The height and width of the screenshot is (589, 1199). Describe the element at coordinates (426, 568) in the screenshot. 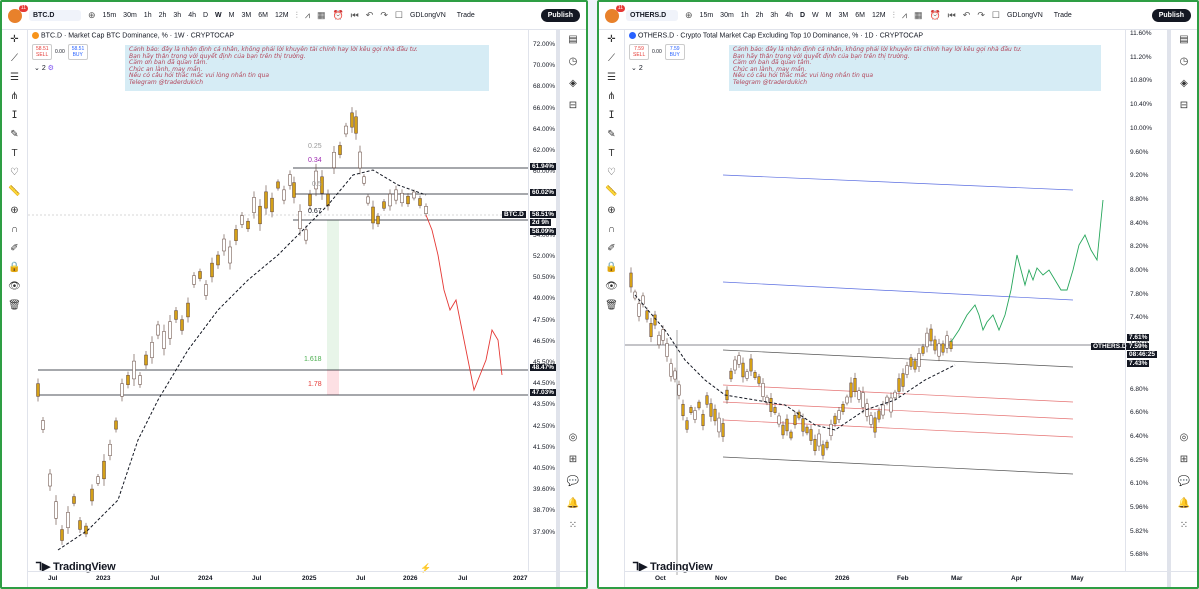

I see `lightning-icon: ⚡` at that location.